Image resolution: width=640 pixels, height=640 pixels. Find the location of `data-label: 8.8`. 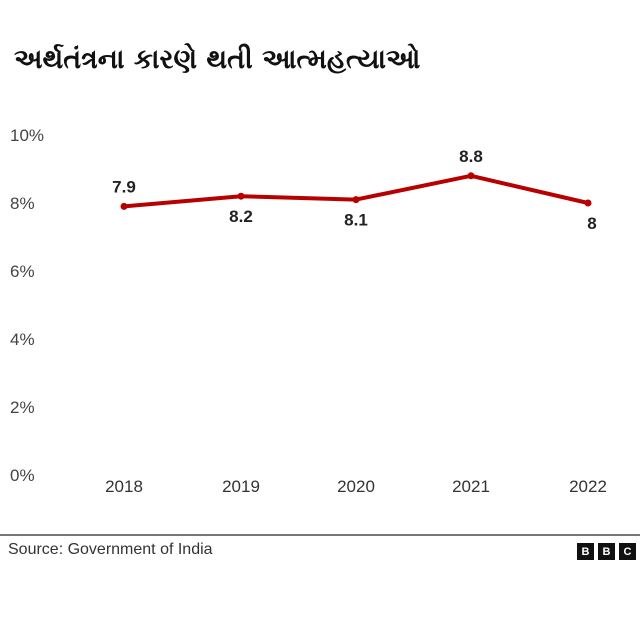

data-label: 8.8 is located at coordinates (471, 156).